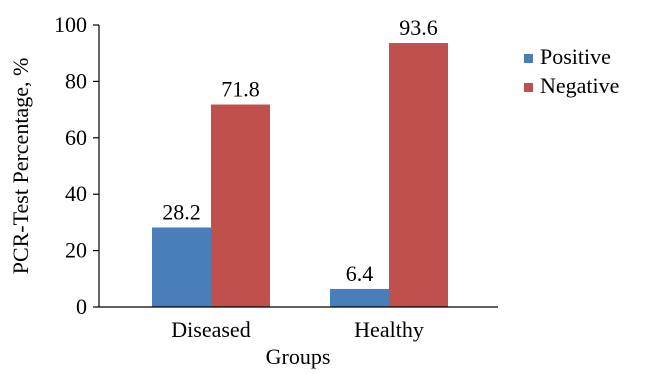 This screenshot has height=374, width=648. What do you see at coordinates (70, 24) in the screenshot?
I see `y-tick-label-100: 100` at bounding box center [70, 24].